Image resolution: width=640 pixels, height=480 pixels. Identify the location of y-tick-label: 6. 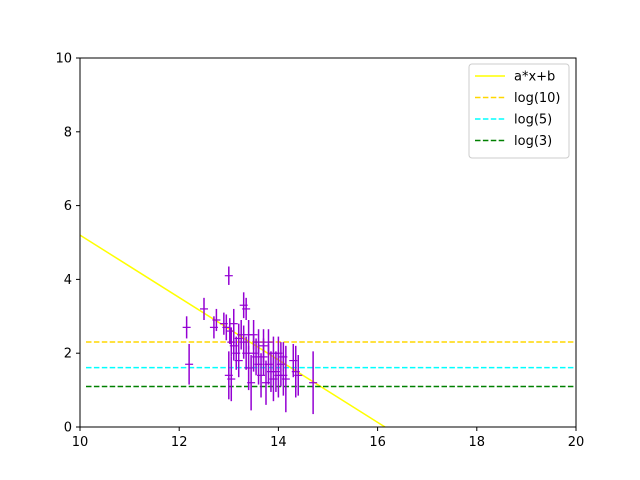
(68, 206).